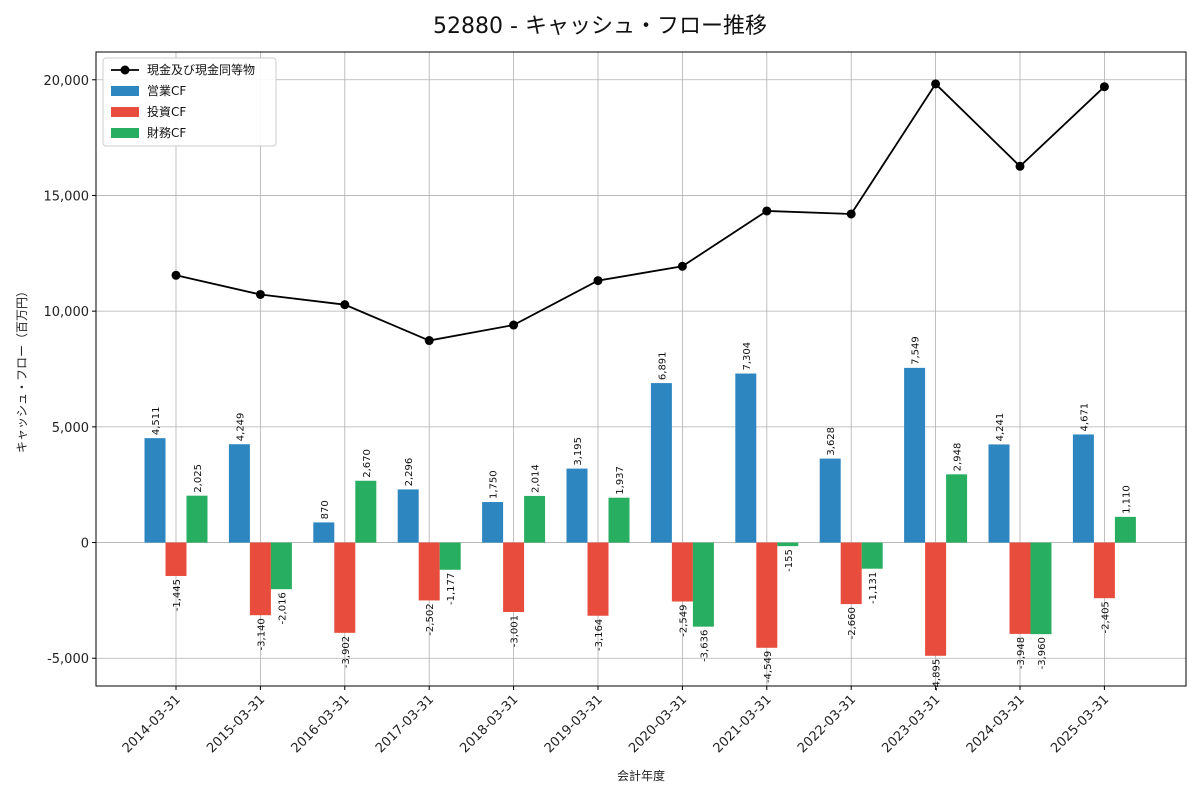 The width and height of the screenshot is (1200, 800). Describe the element at coordinates (747, 356) in the screenshot. I see `bar-value-label: 7,304` at that location.